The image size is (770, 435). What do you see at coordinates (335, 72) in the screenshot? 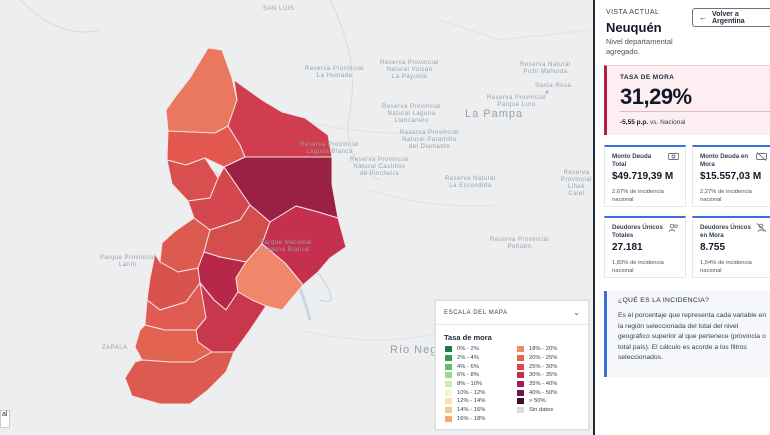
I see `map-place-label: Reserva Provincial La Humada` at bounding box center [335, 72].